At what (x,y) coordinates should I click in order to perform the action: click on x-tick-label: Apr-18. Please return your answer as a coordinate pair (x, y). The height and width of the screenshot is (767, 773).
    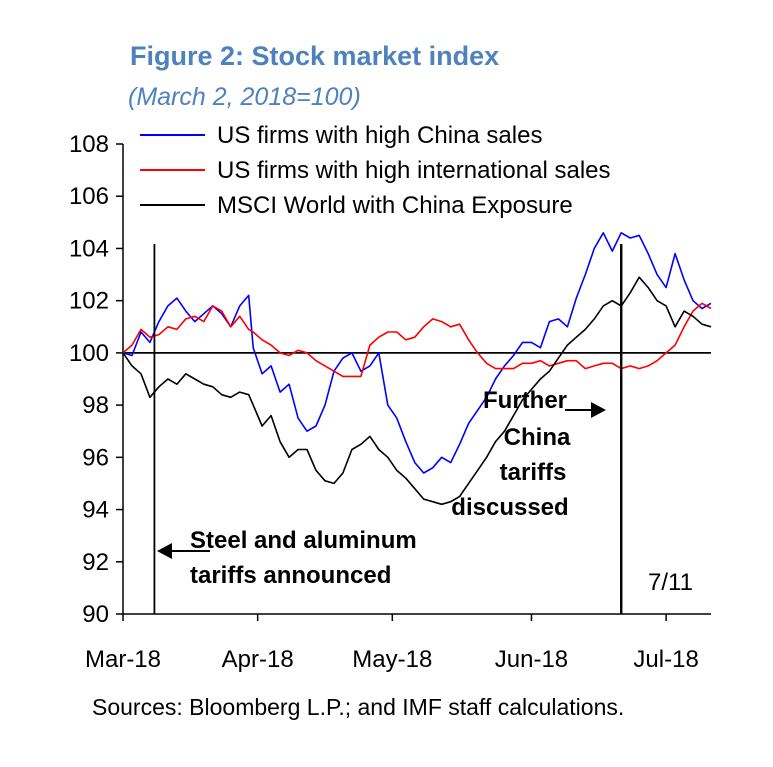
    Looking at the image, I should click on (258, 659).